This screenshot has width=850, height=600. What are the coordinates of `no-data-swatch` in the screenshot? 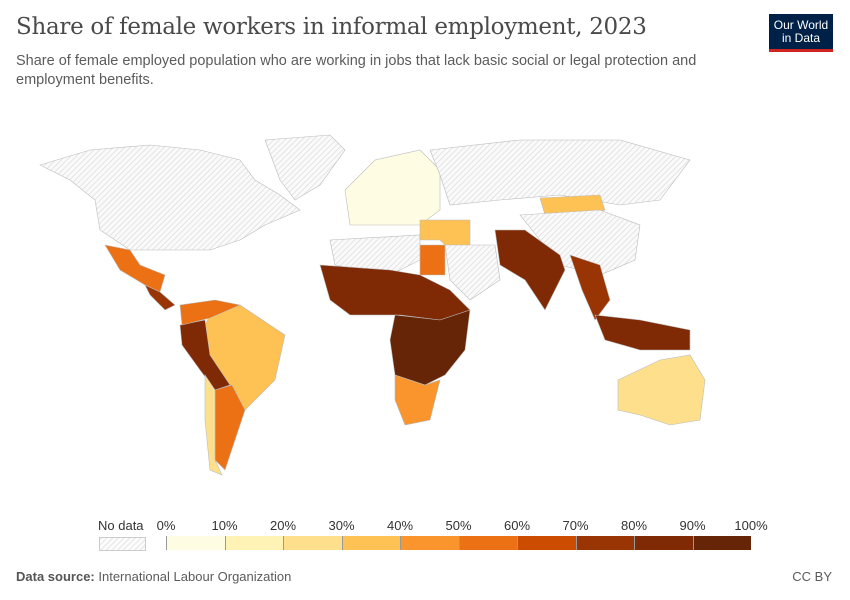 It's located at (122, 544).